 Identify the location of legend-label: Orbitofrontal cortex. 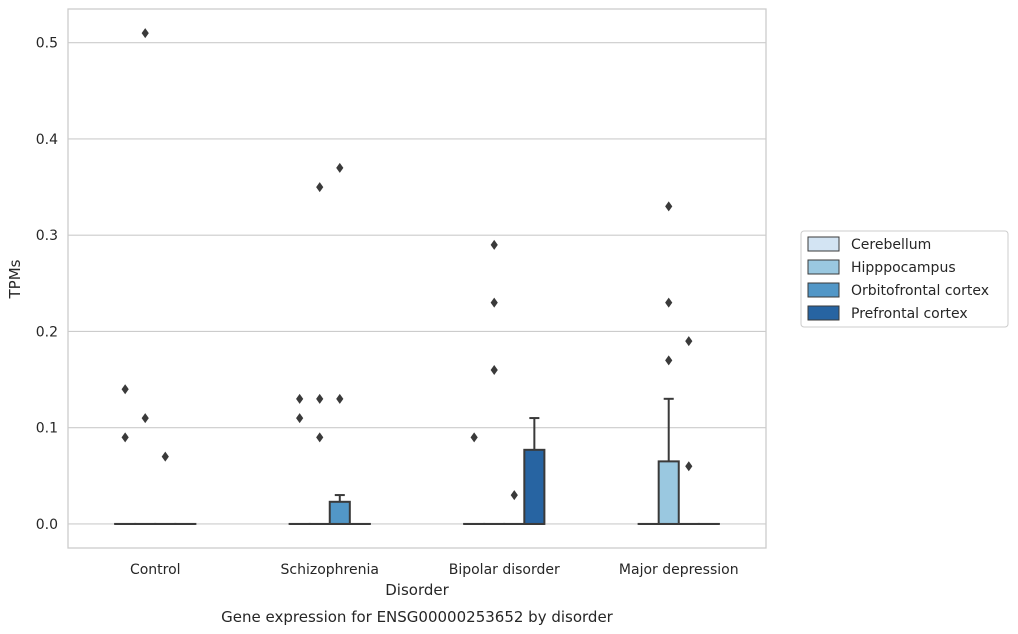
(920, 291).